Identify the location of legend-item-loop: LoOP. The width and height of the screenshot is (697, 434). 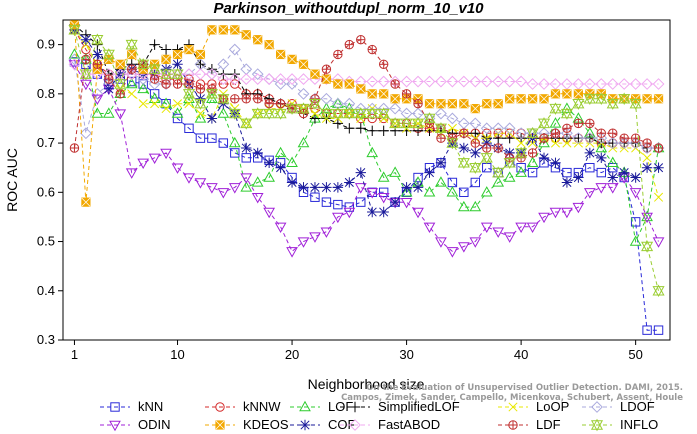
(533, 406).